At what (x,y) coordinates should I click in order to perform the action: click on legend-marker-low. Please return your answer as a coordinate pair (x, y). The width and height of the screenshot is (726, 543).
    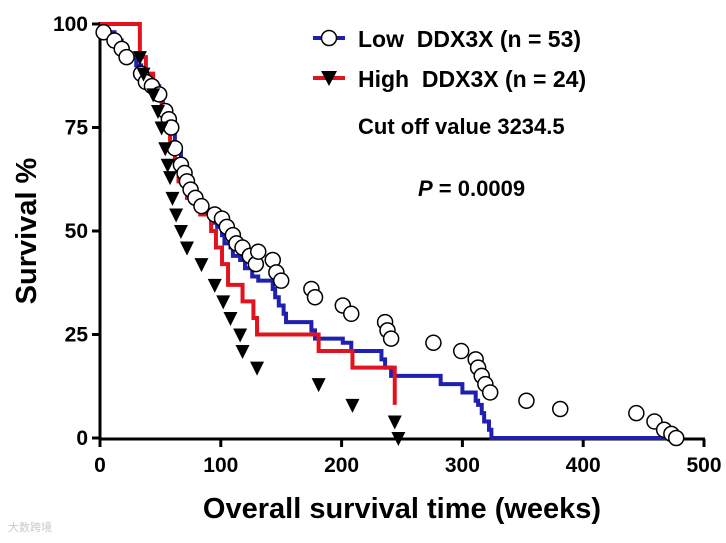
    Looking at the image, I should click on (329, 38).